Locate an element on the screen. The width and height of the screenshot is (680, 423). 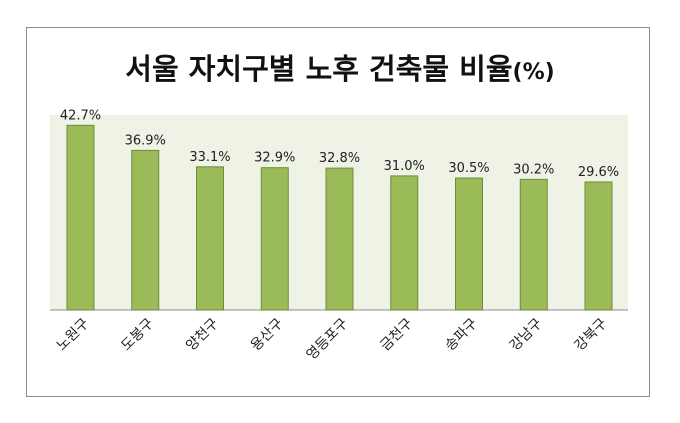
data-label-3: 33.1% is located at coordinates (209, 157).